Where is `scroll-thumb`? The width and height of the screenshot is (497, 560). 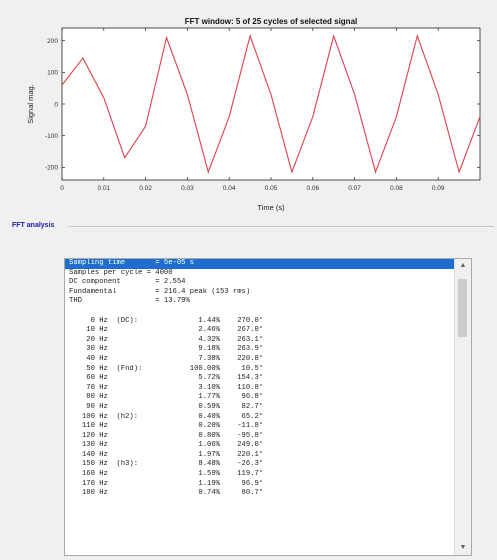 scroll-thumb is located at coordinates (462, 308).